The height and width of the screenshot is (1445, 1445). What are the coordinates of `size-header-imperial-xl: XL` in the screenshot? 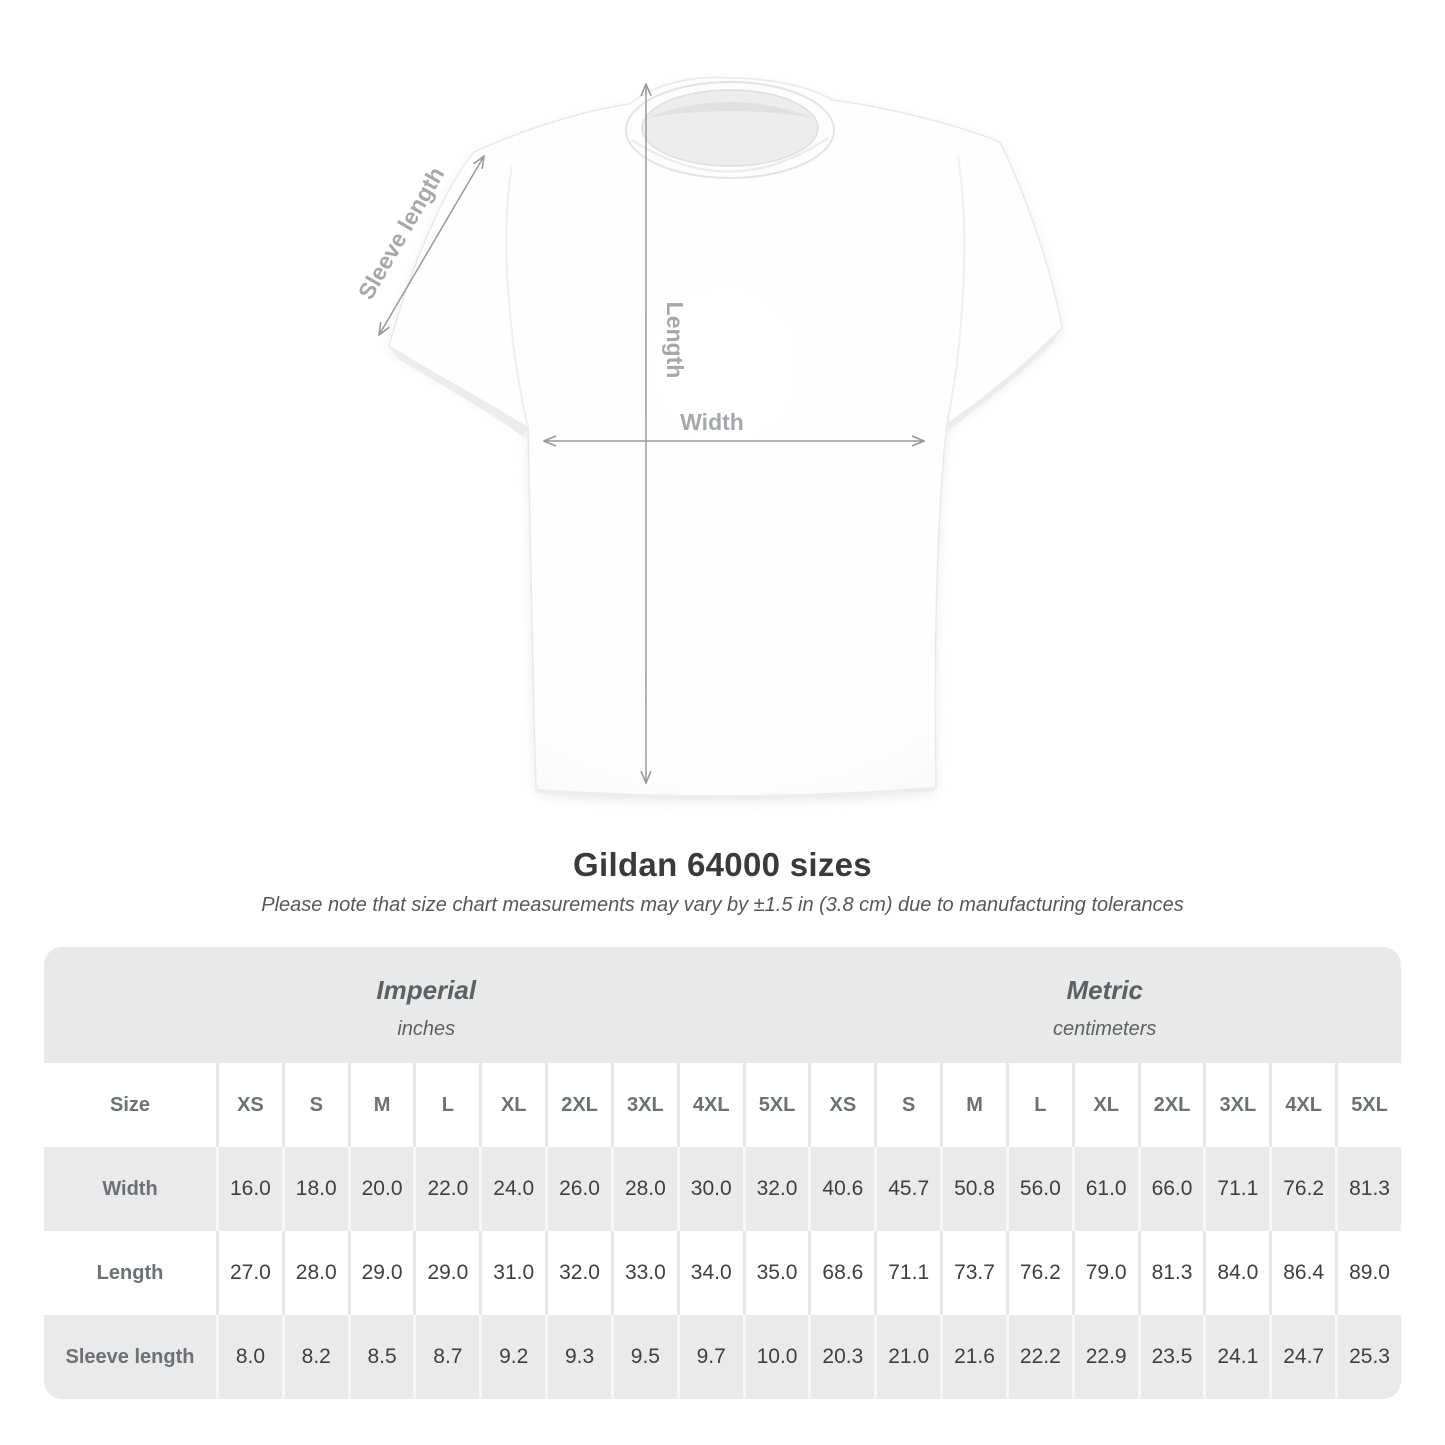 It's located at (512, 1105).